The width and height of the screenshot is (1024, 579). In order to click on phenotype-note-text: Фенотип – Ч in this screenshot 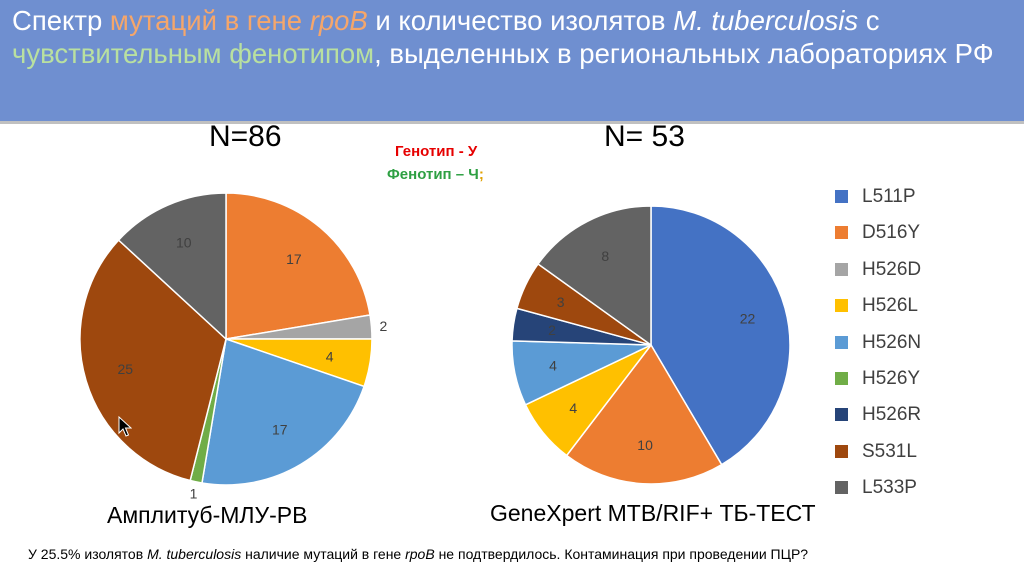, I will do `click(433, 174)`.